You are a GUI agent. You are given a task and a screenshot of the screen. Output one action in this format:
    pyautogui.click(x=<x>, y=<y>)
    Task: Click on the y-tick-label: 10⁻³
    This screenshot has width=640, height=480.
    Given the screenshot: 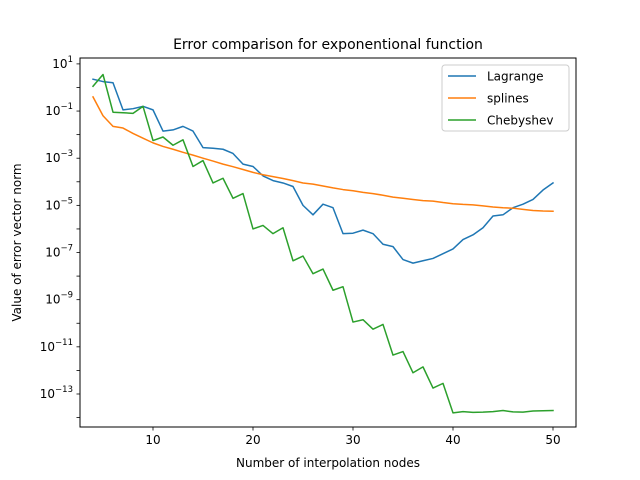 What is the action you would take?
    pyautogui.click(x=59, y=157)
    